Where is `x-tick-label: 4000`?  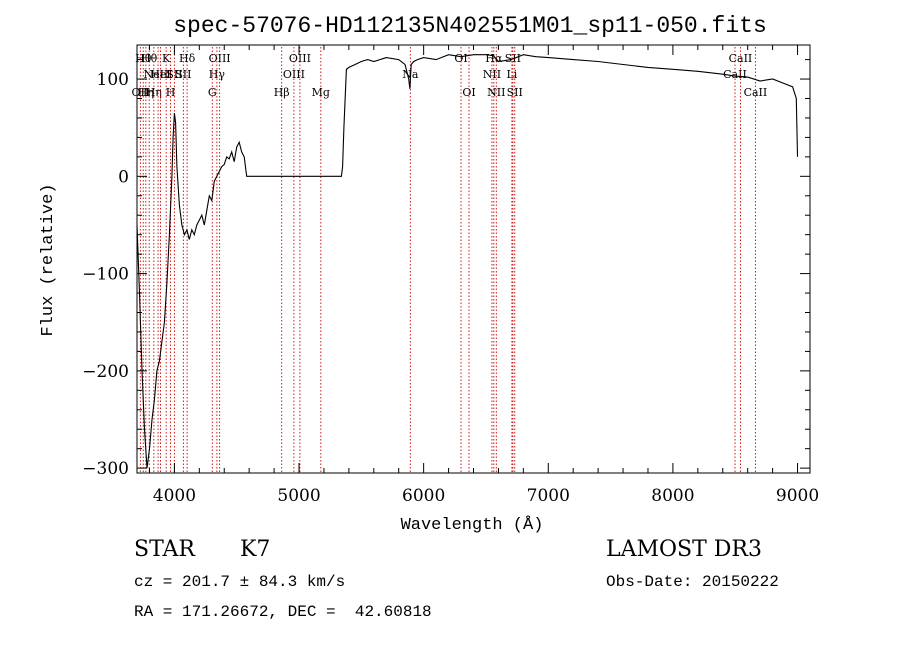
x-tick-label: 4000 is located at coordinates (174, 496).